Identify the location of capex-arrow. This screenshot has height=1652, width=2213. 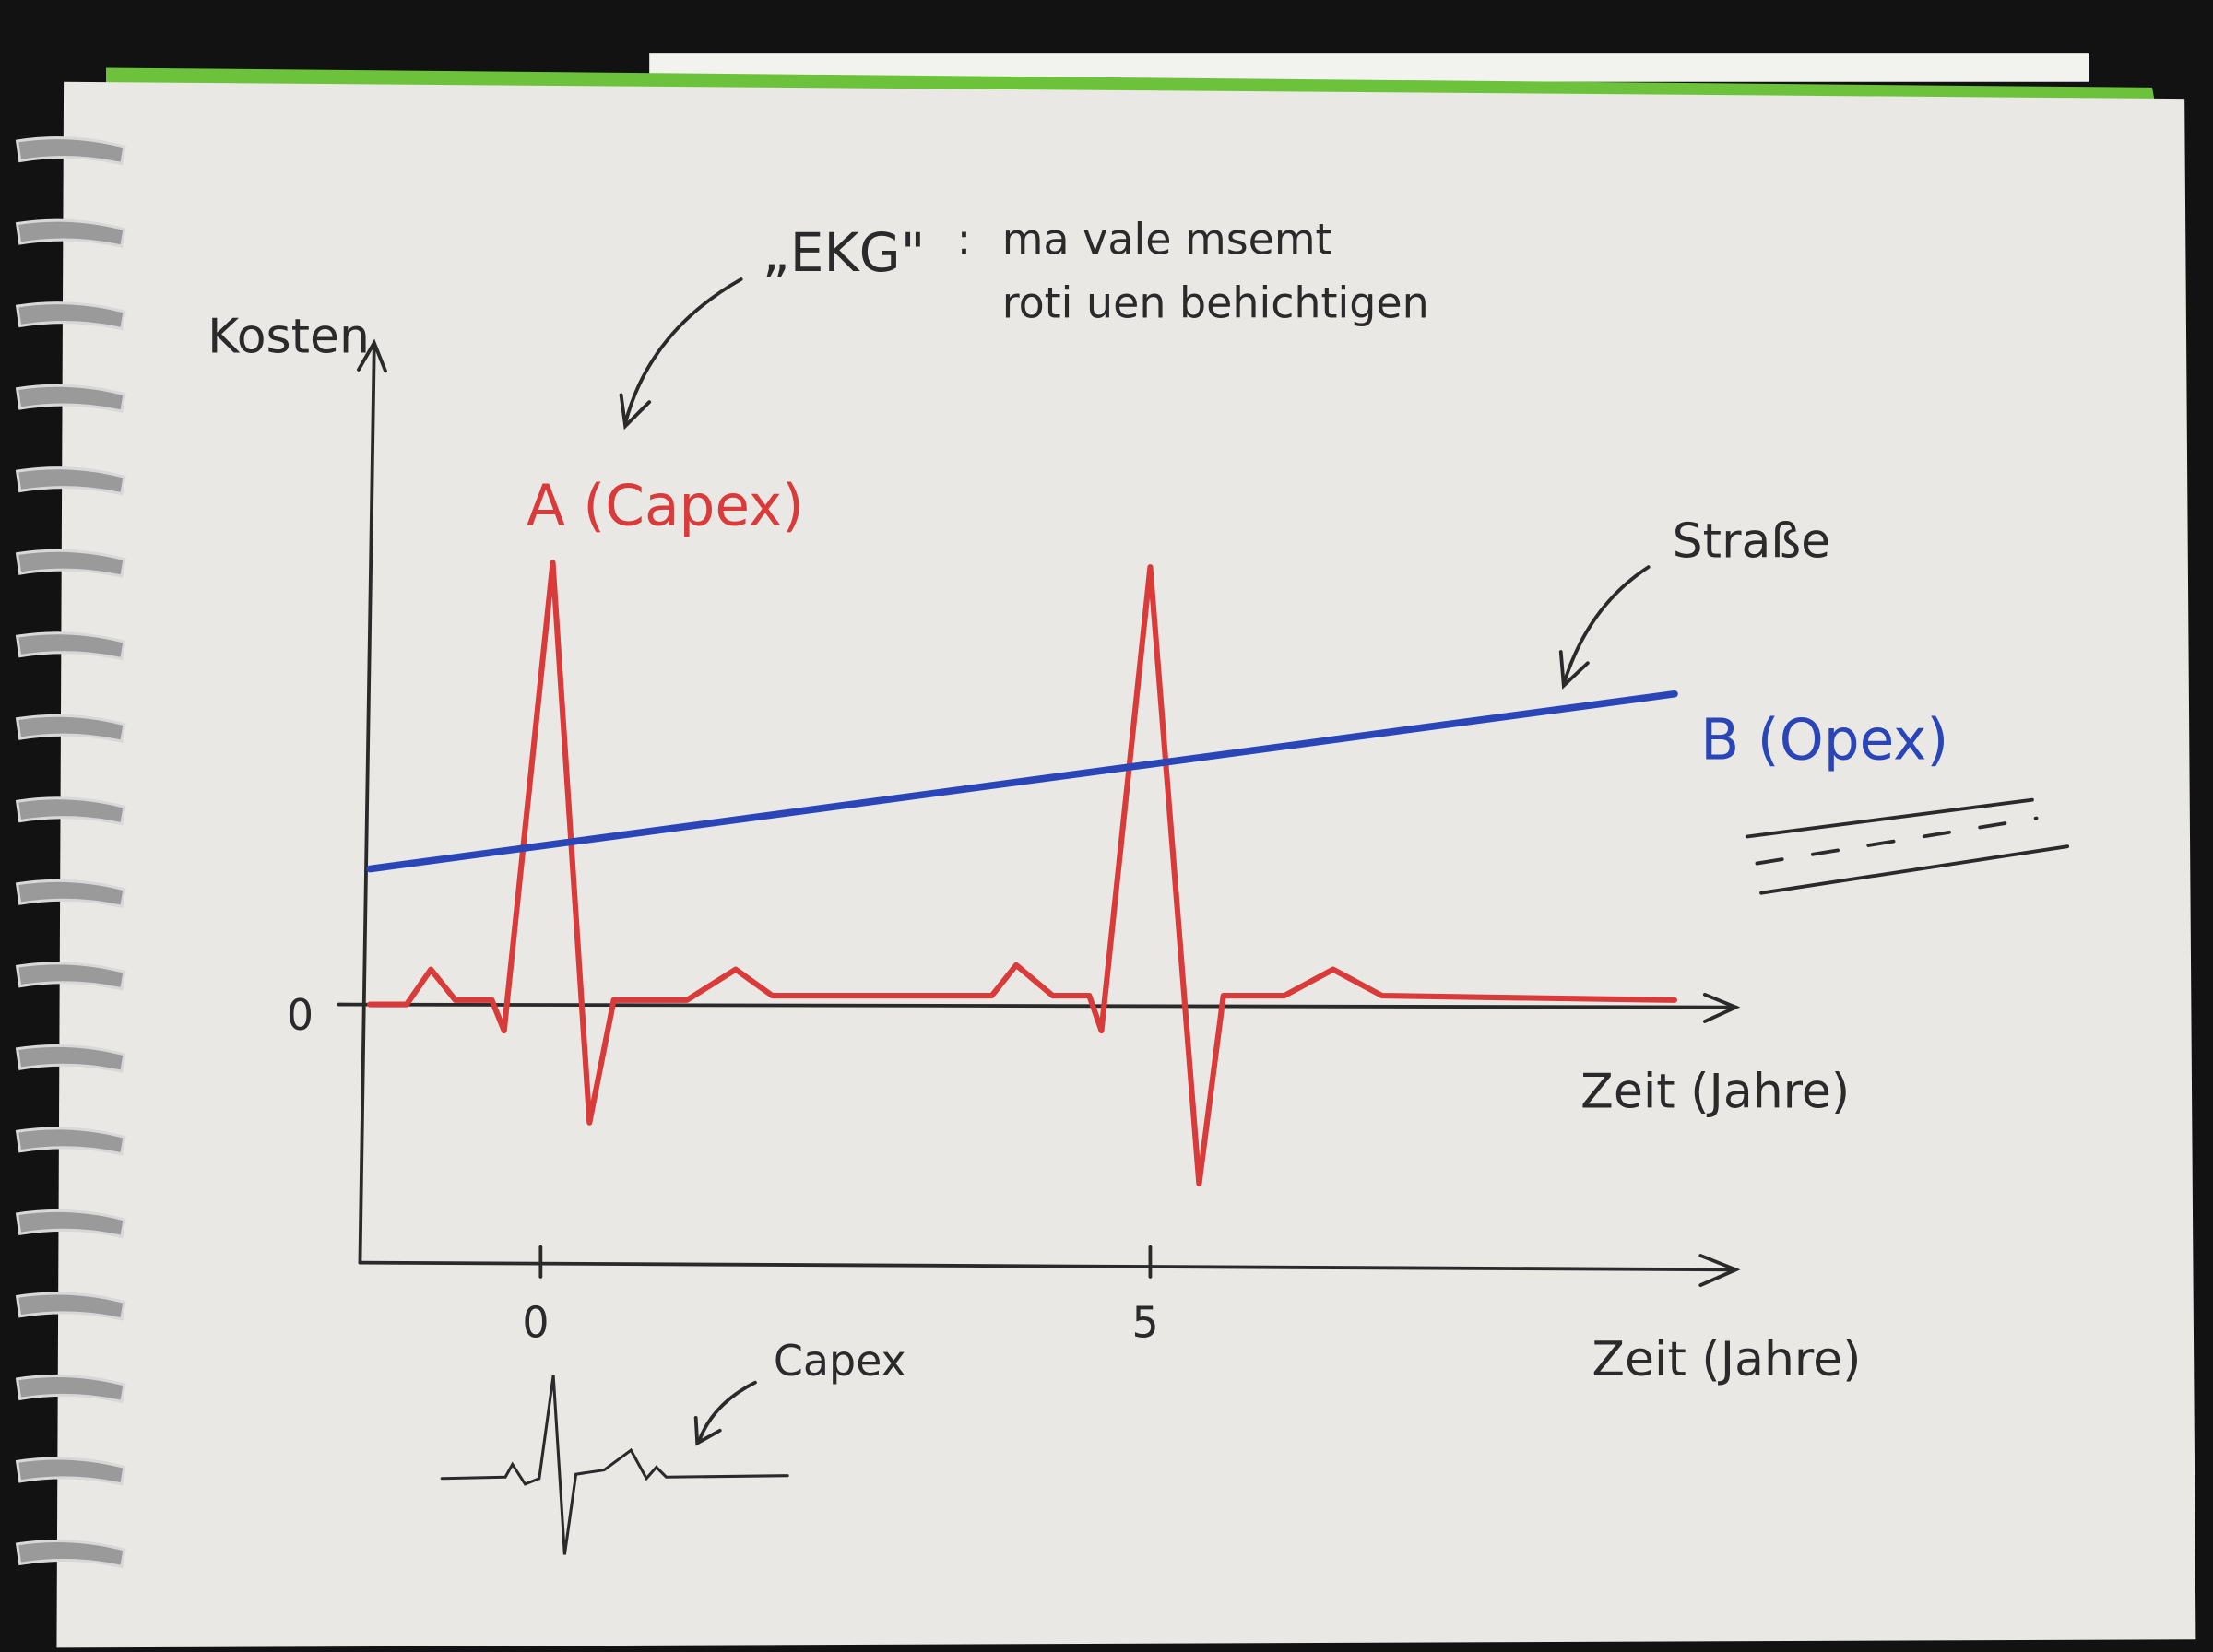
(726, 1412).